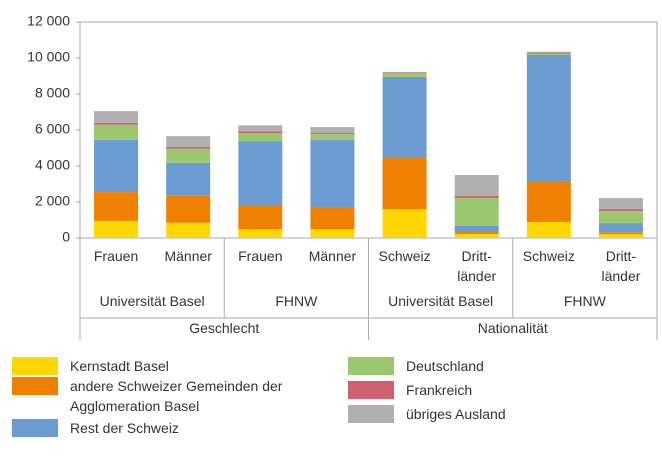 The image size is (662, 456). Describe the element at coordinates (456, 414) in the screenshot. I see `legend-label: übriges Ausland` at that location.